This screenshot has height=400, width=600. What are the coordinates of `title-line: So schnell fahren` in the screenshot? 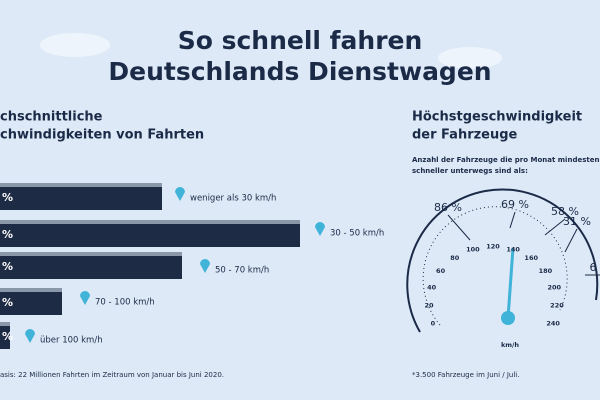 It's located at (300, 40).